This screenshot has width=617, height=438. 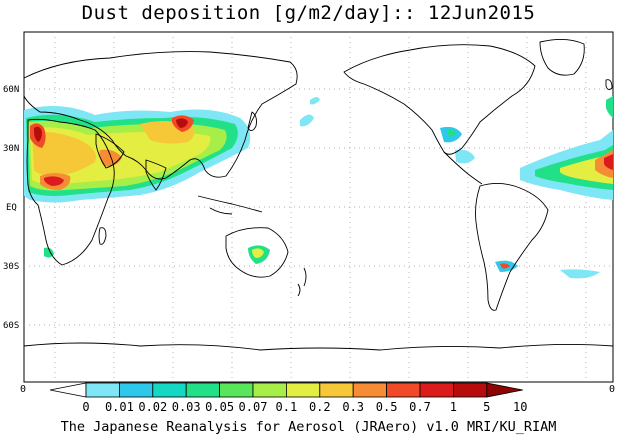 I want to click on lat-label-30n: 30N, so click(x=11, y=149).